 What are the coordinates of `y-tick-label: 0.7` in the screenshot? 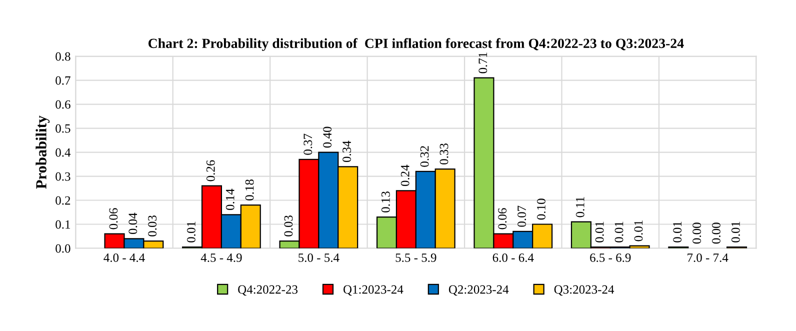 It's located at (63, 80).